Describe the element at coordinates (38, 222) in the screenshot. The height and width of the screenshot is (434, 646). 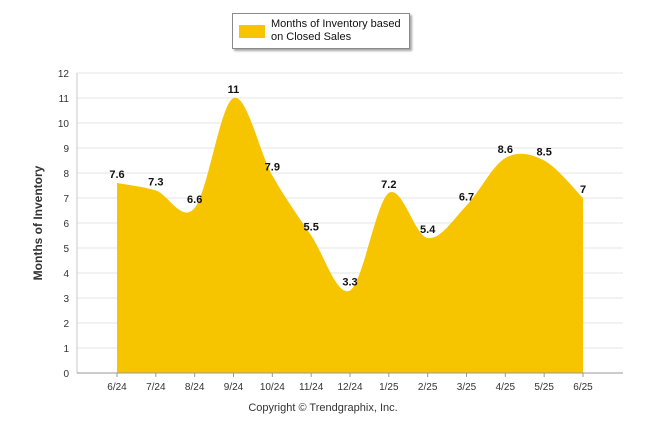
I see `y-axis-title: Months of Inventory` at that location.